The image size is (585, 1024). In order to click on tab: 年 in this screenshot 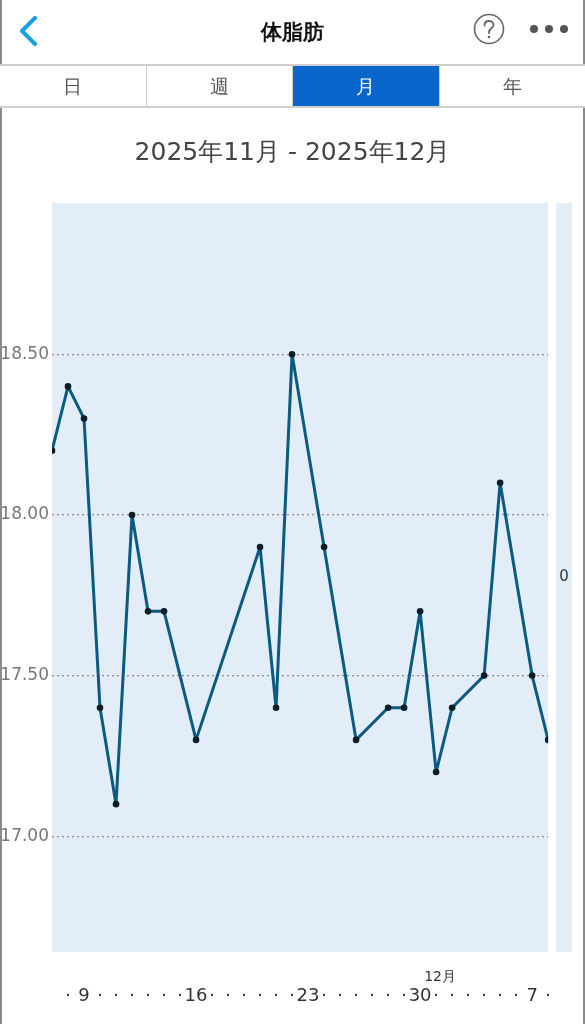, I will do `click(512, 86)`.